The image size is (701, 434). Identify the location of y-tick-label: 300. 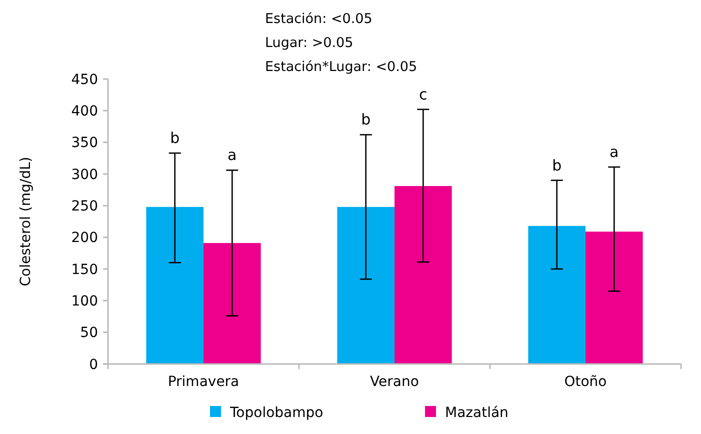
(84, 174).